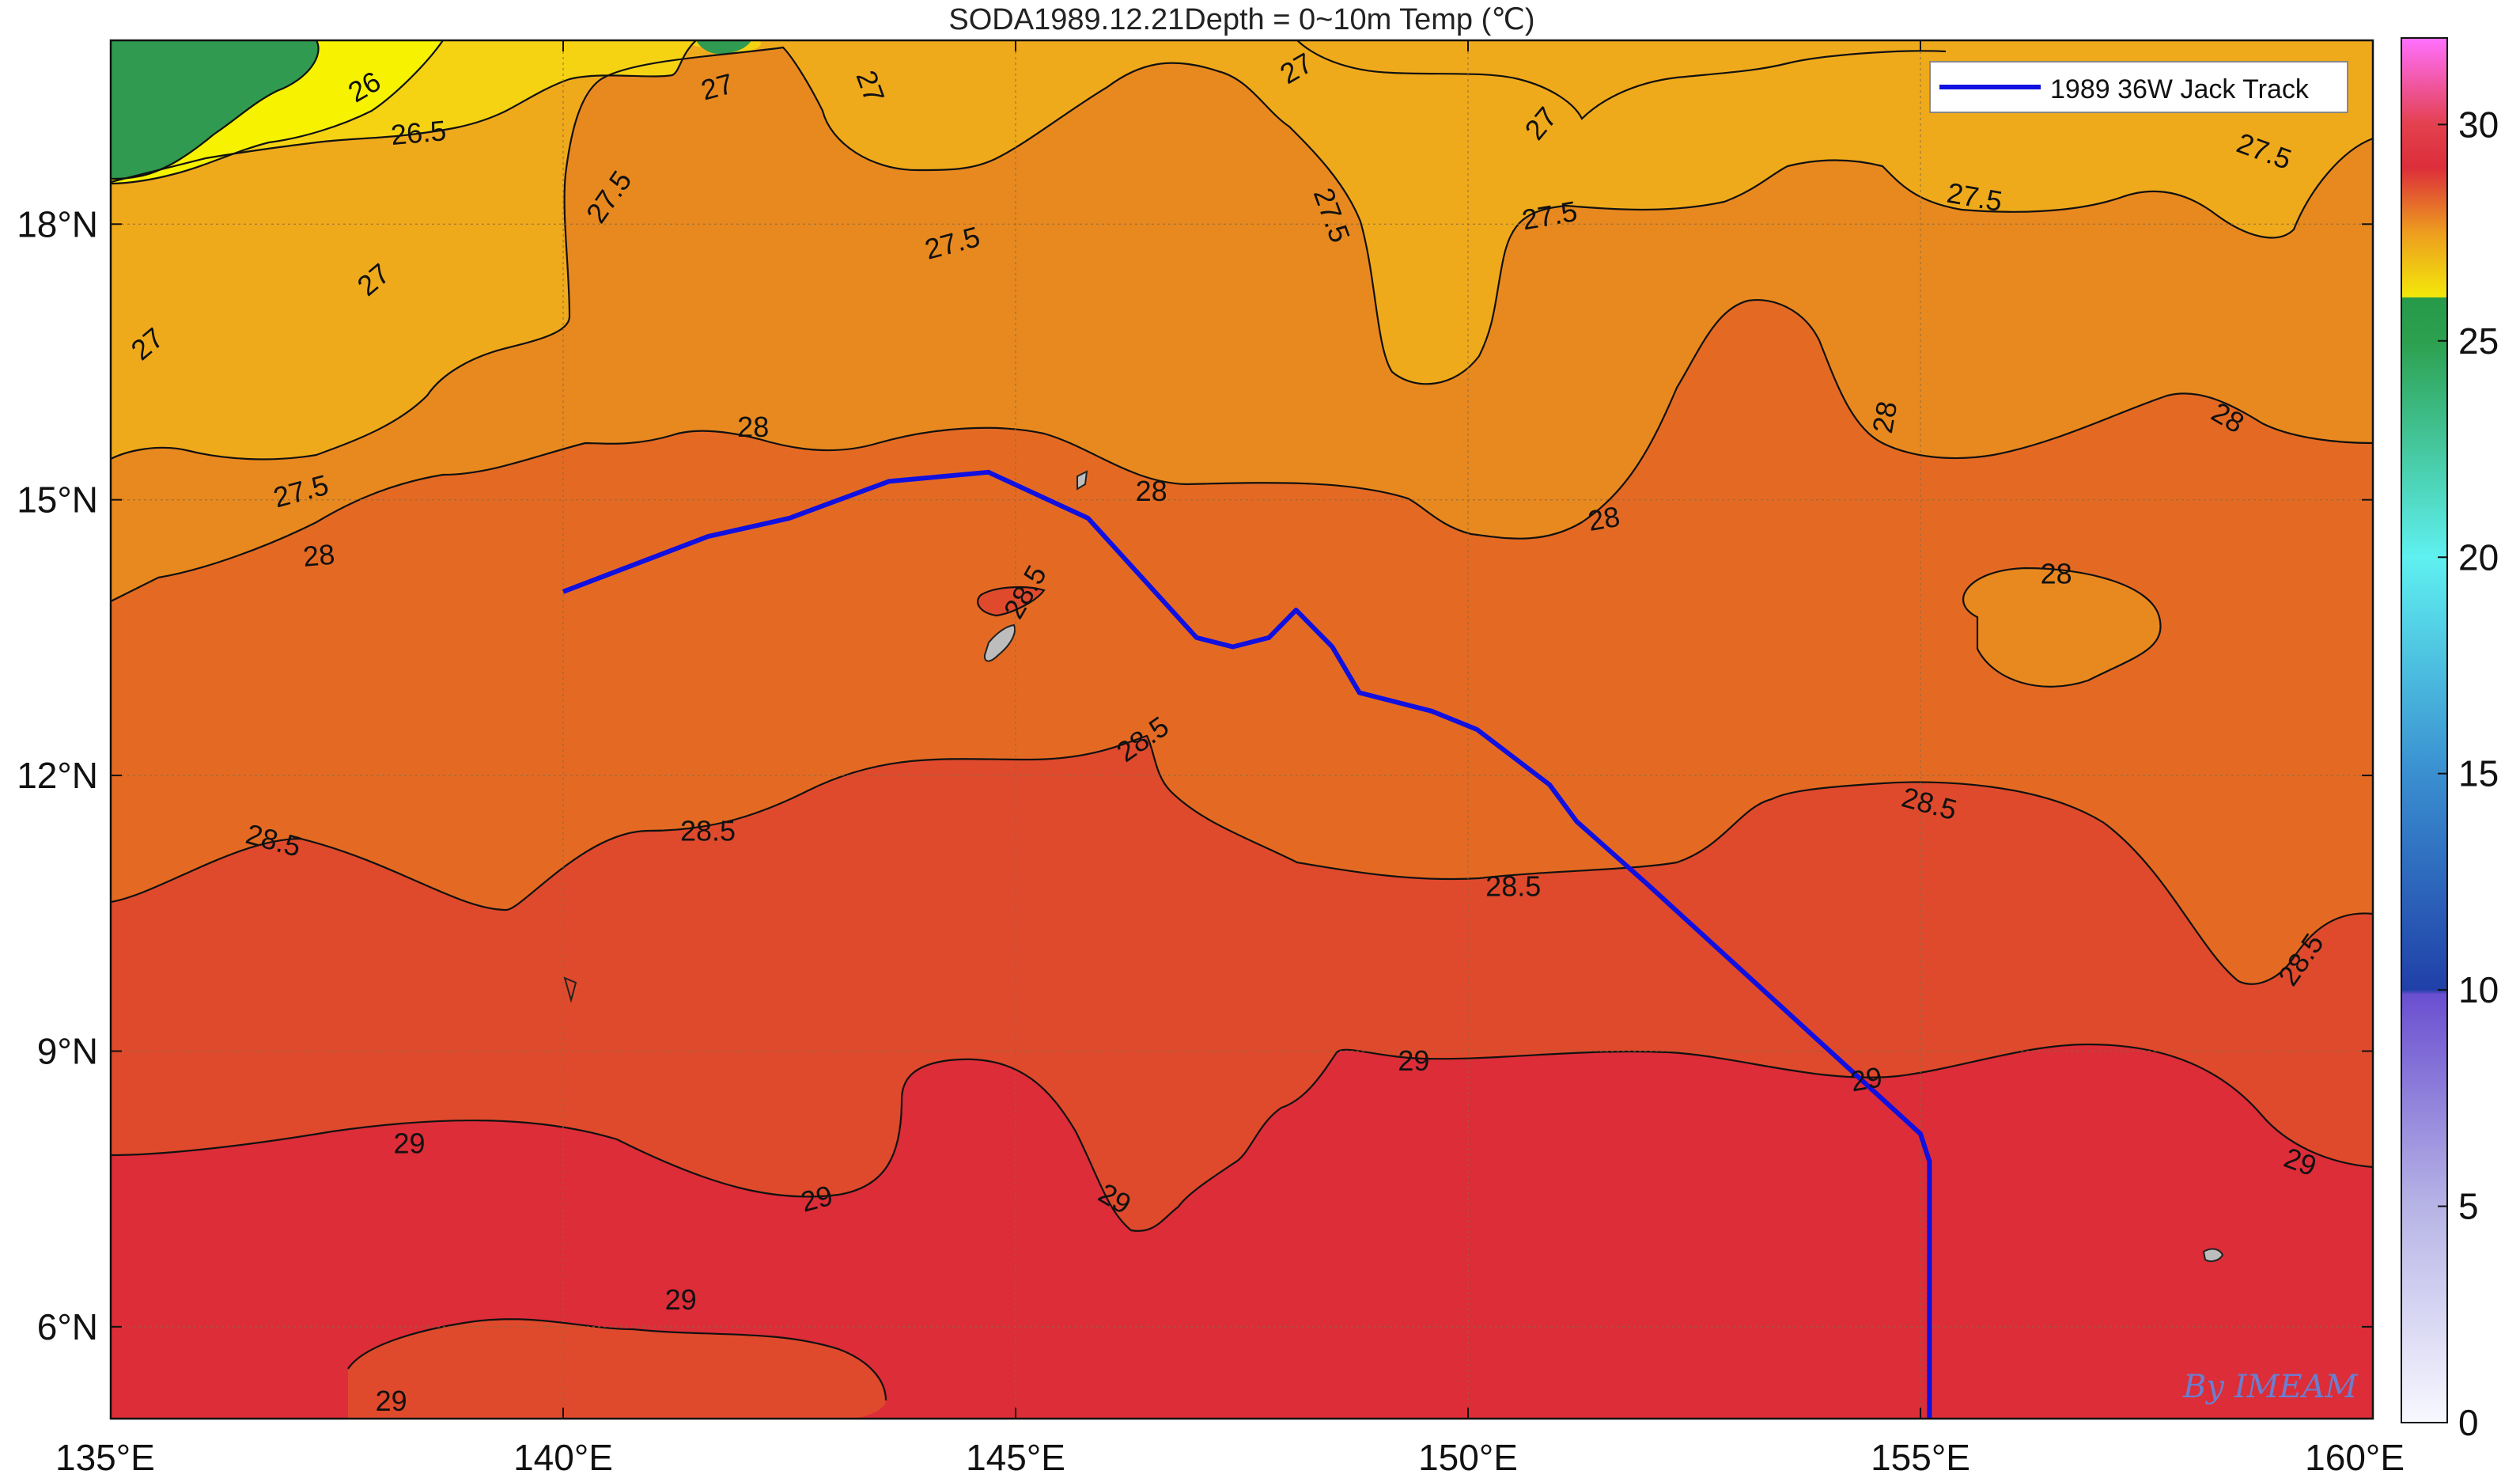 This screenshot has width=2520, height=1478. I want to click on island-north, so click(1082, 480).